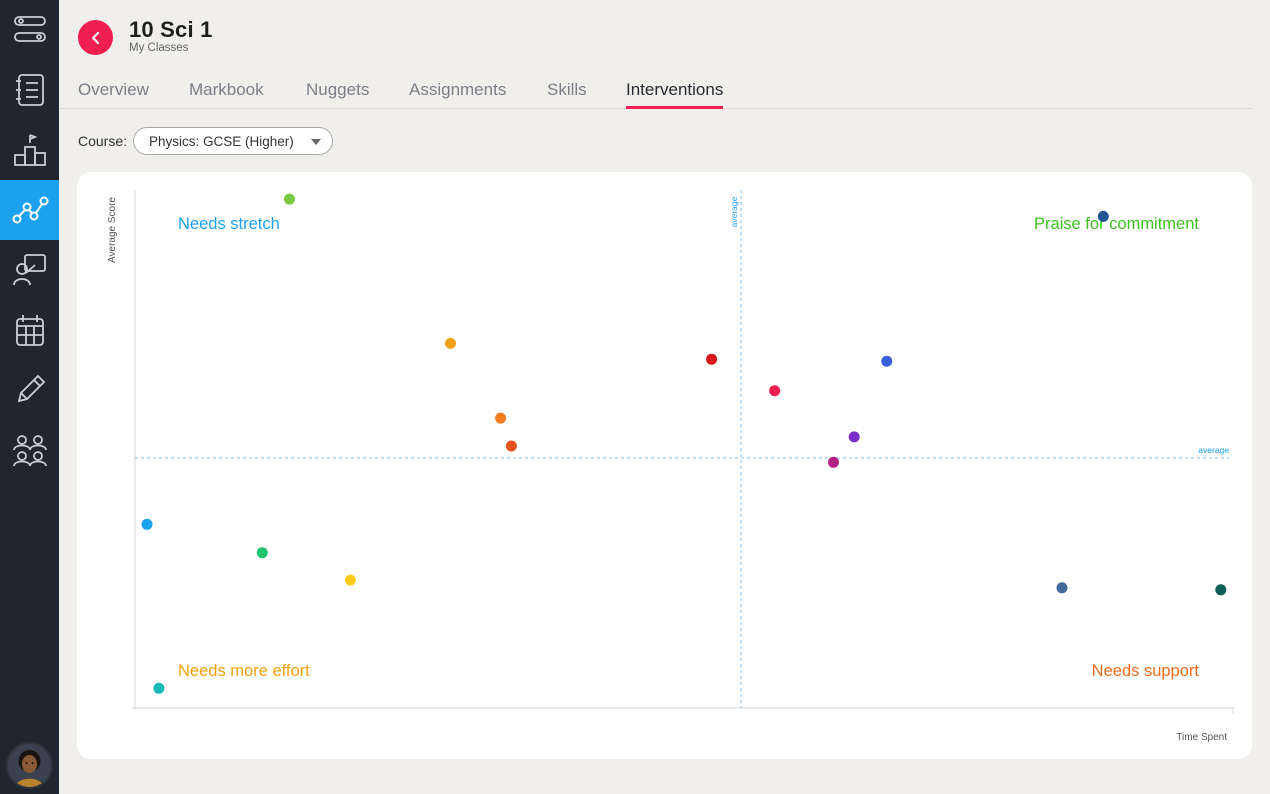 The width and height of the screenshot is (1270, 794). What do you see at coordinates (316, 142) in the screenshot?
I see `chevron-down-icon` at bounding box center [316, 142].